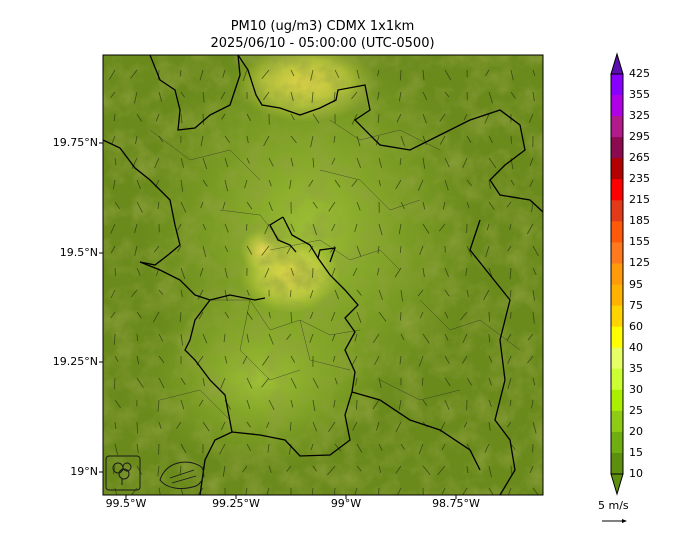  I want to click on colorbar-tick-label: 265, so click(639, 158).